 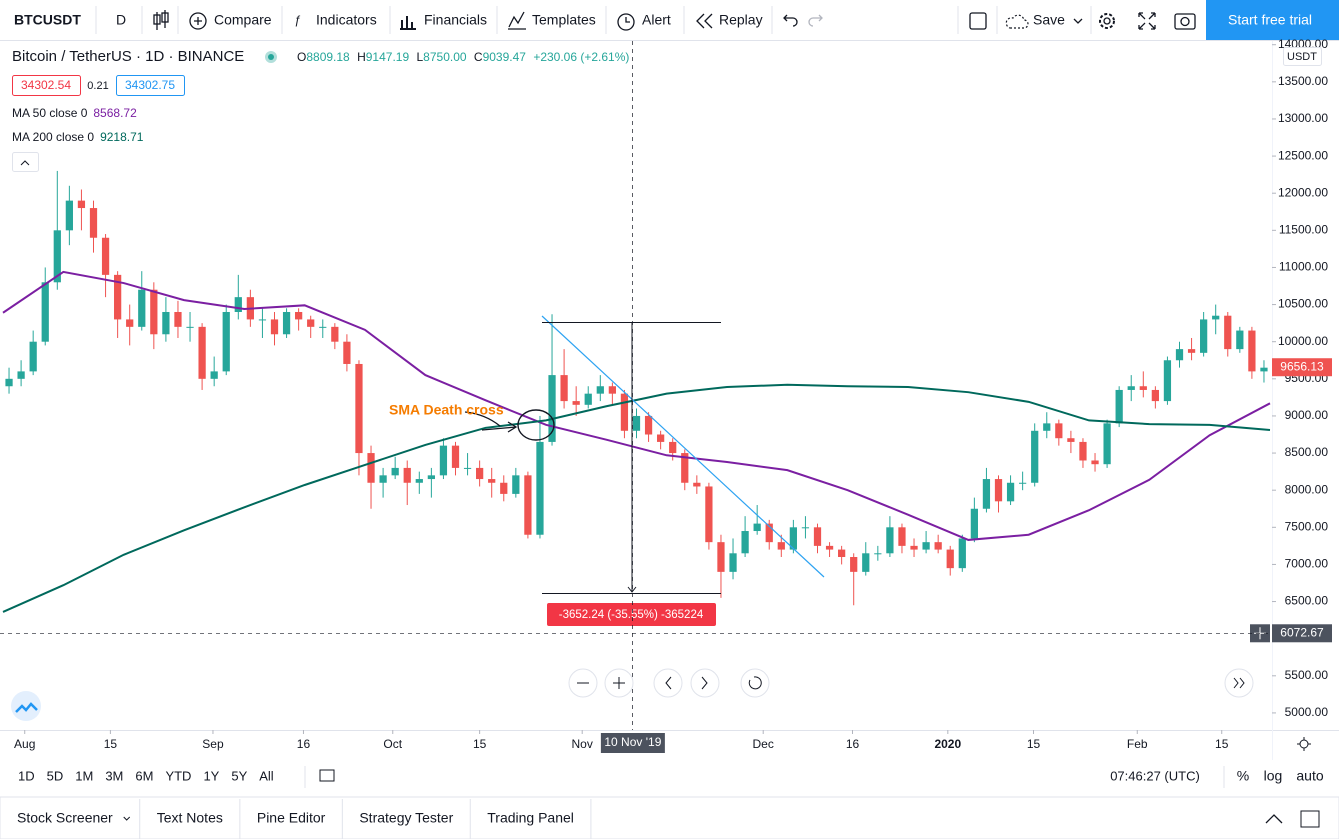 I want to click on logo, so click(x=26, y=706).